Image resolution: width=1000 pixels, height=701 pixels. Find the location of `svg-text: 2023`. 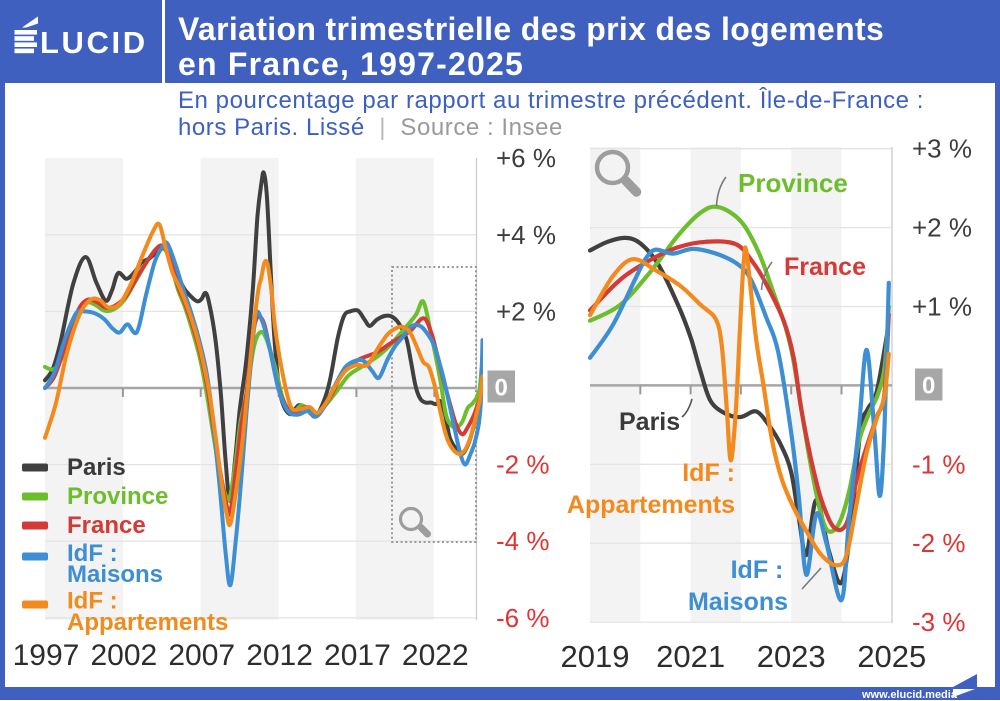

svg-text: 2023 is located at coordinates (791, 656).